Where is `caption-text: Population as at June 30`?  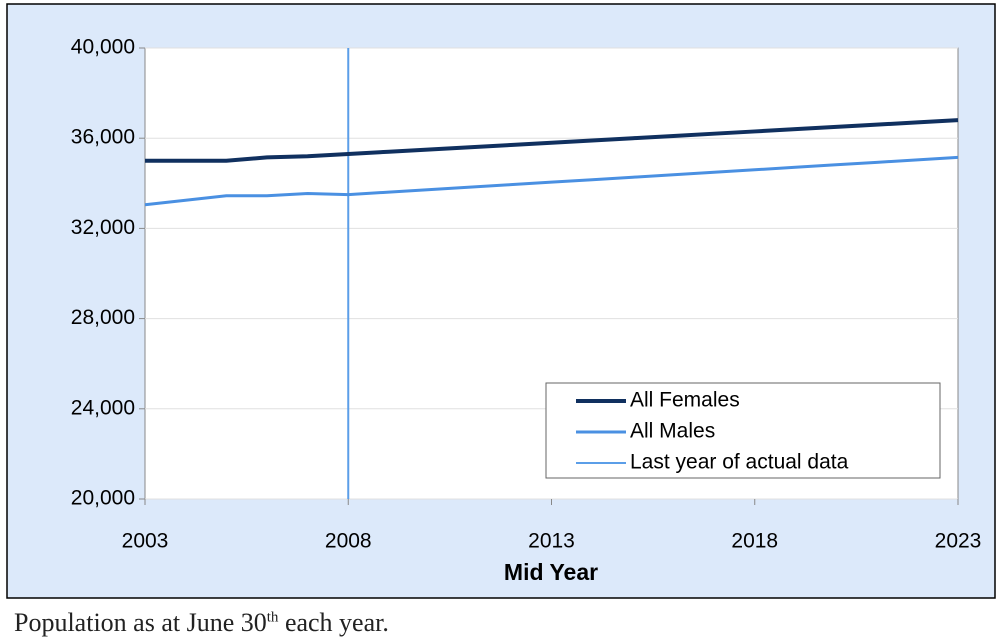 caption-text: Population as at June 30 is located at coordinates (140, 622).